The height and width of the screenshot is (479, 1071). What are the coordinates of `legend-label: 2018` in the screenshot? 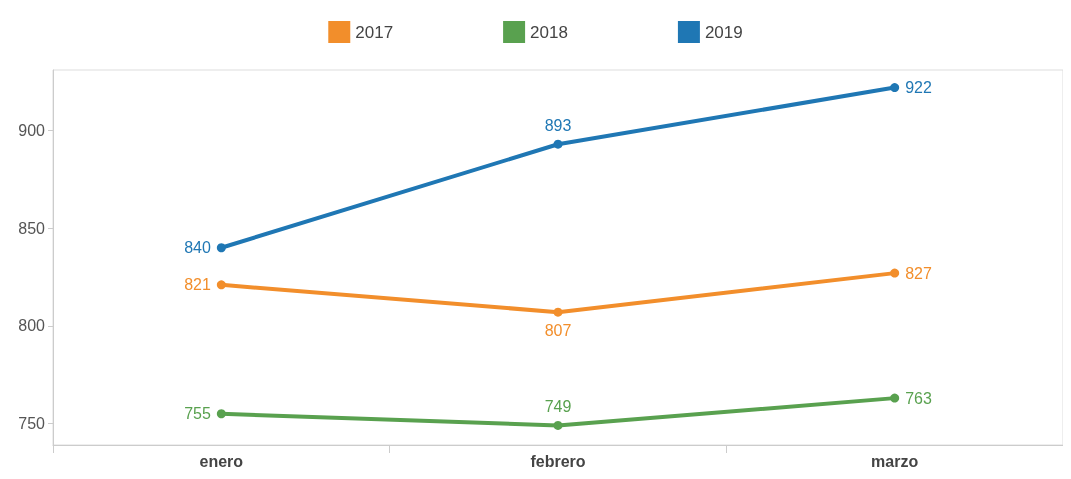 It's located at (549, 32).